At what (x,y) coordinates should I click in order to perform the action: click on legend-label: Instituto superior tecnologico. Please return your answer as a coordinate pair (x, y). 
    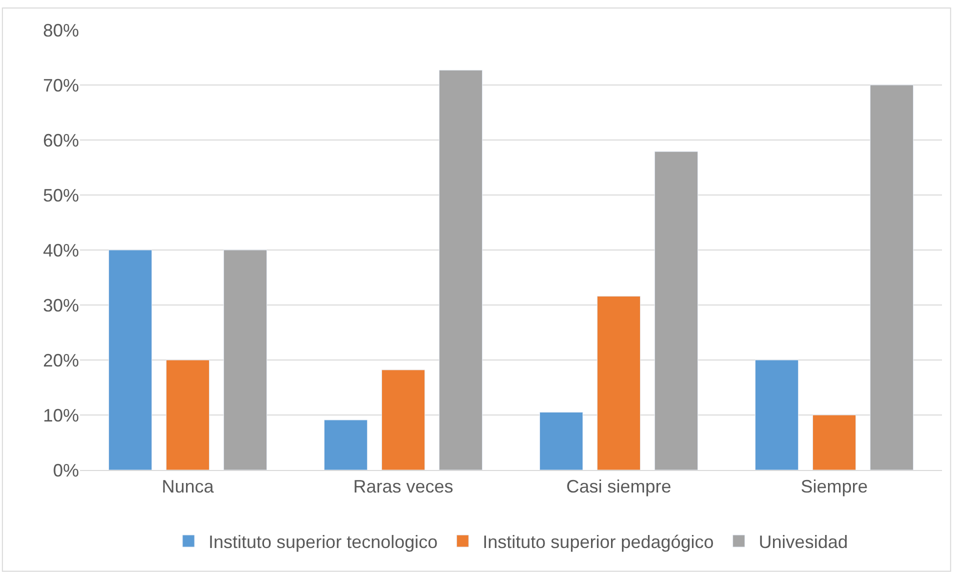
    Looking at the image, I should click on (323, 542).